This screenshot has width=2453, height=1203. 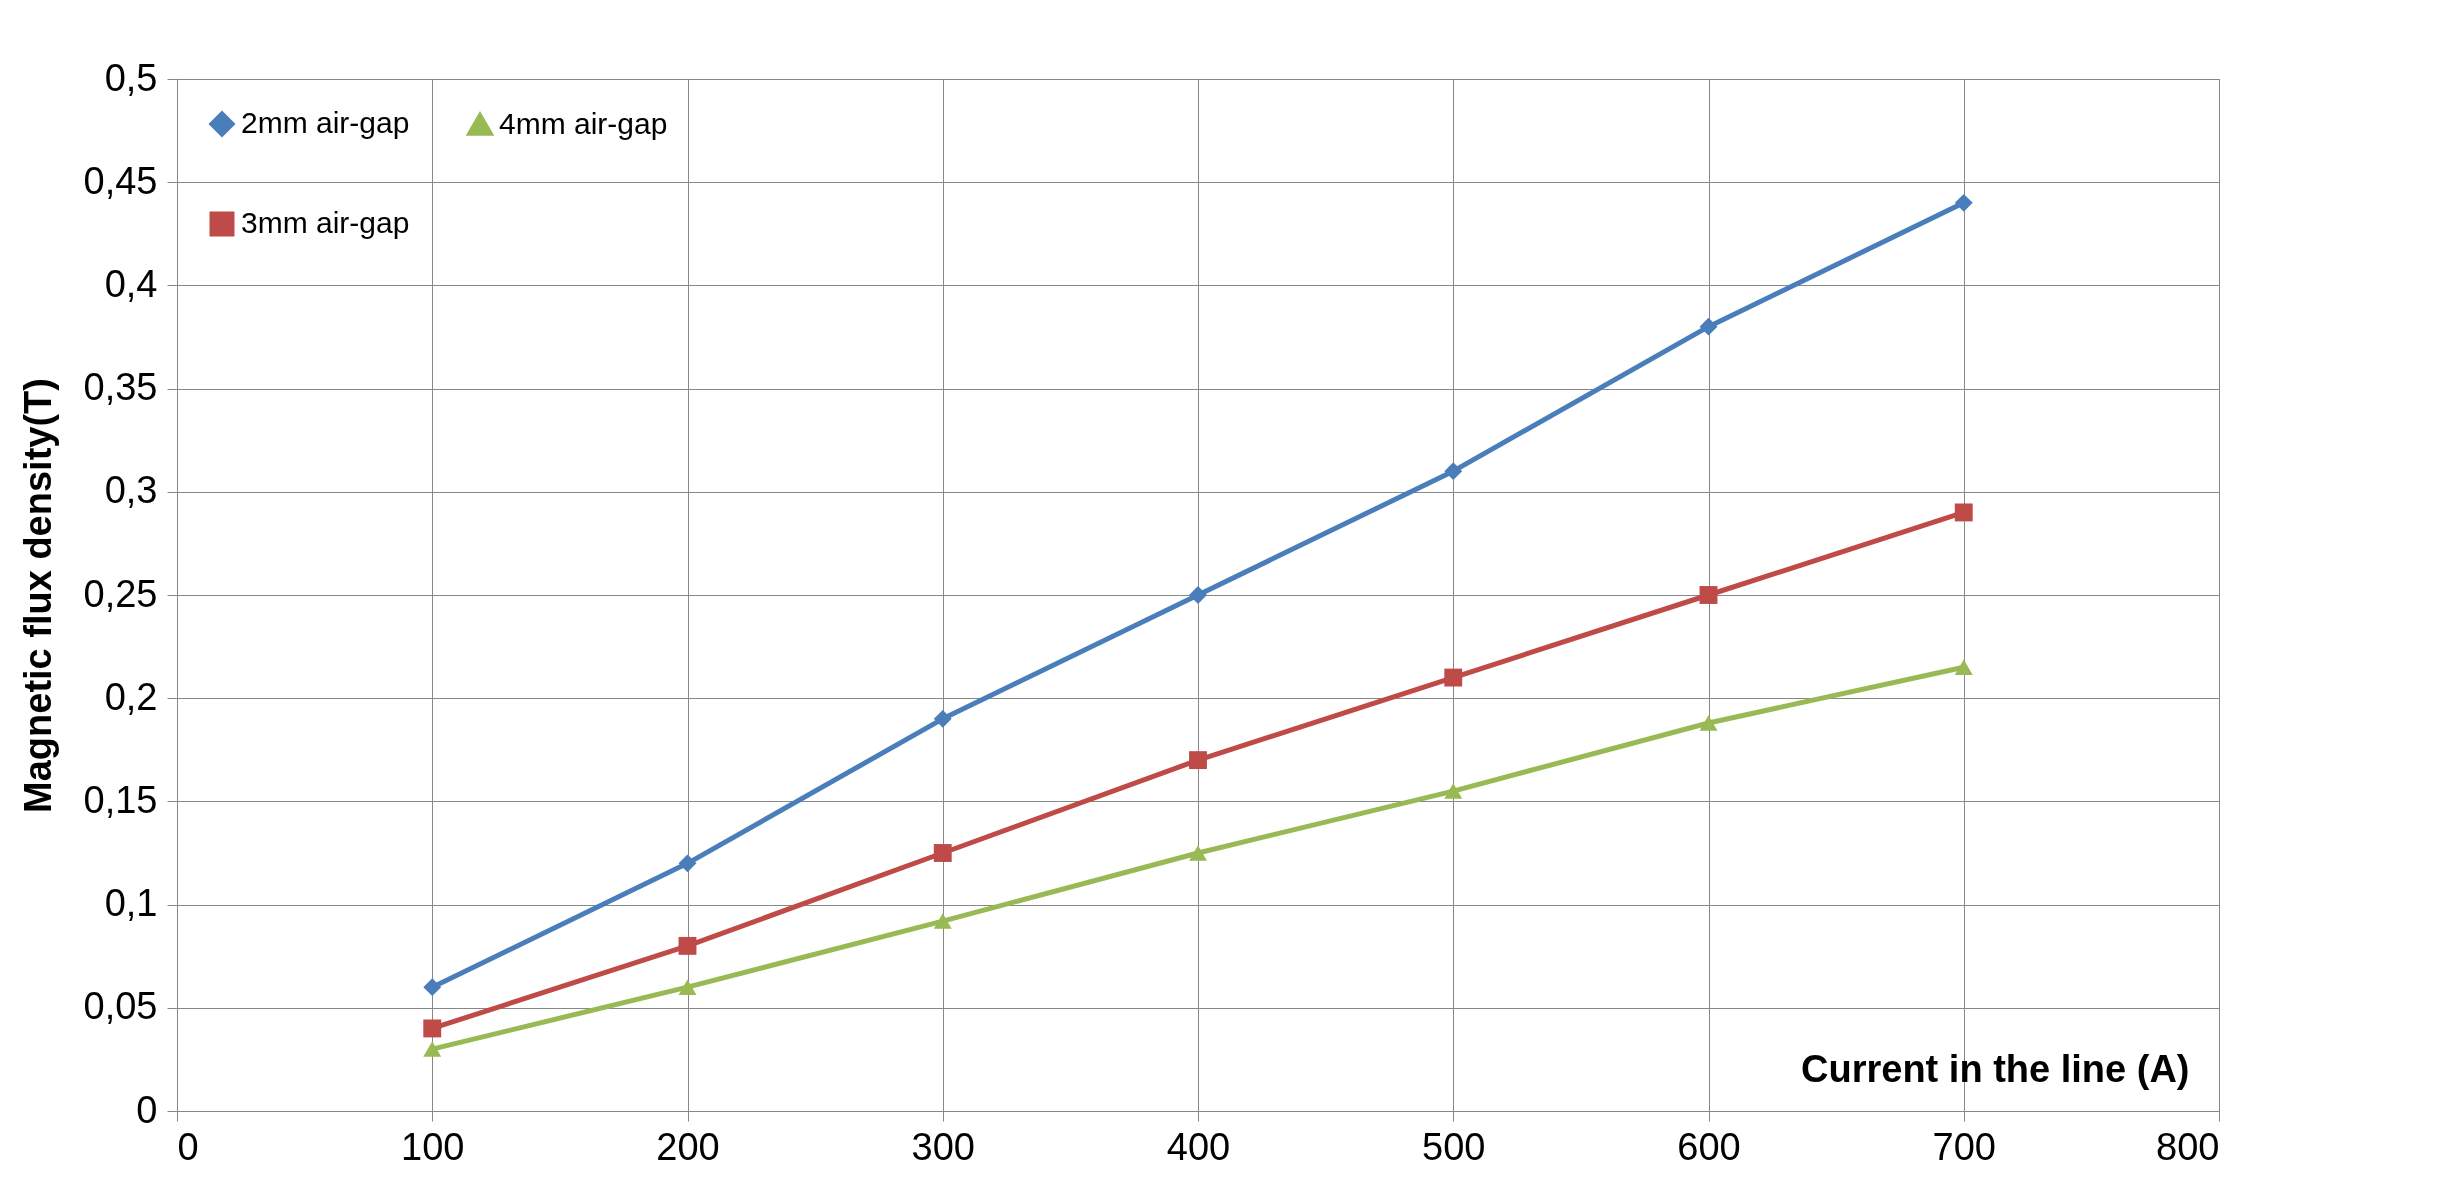 What do you see at coordinates (1995, 1068) in the screenshot?
I see `x-axis-title: Current in the line (A)` at bounding box center [1995, 1068].